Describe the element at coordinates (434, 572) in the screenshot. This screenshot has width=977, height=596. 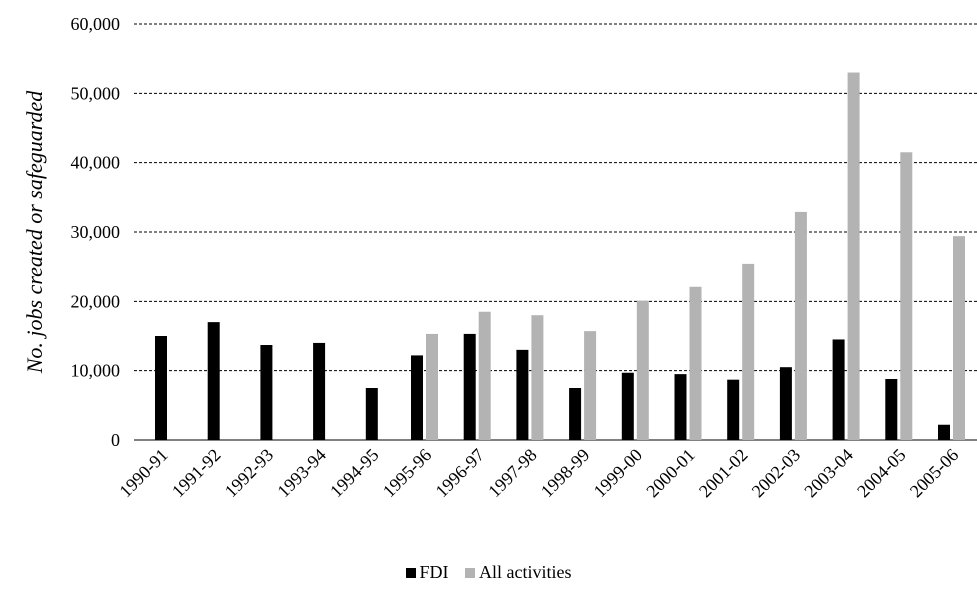
I see `legend-label-fdi: FDI` at that location.